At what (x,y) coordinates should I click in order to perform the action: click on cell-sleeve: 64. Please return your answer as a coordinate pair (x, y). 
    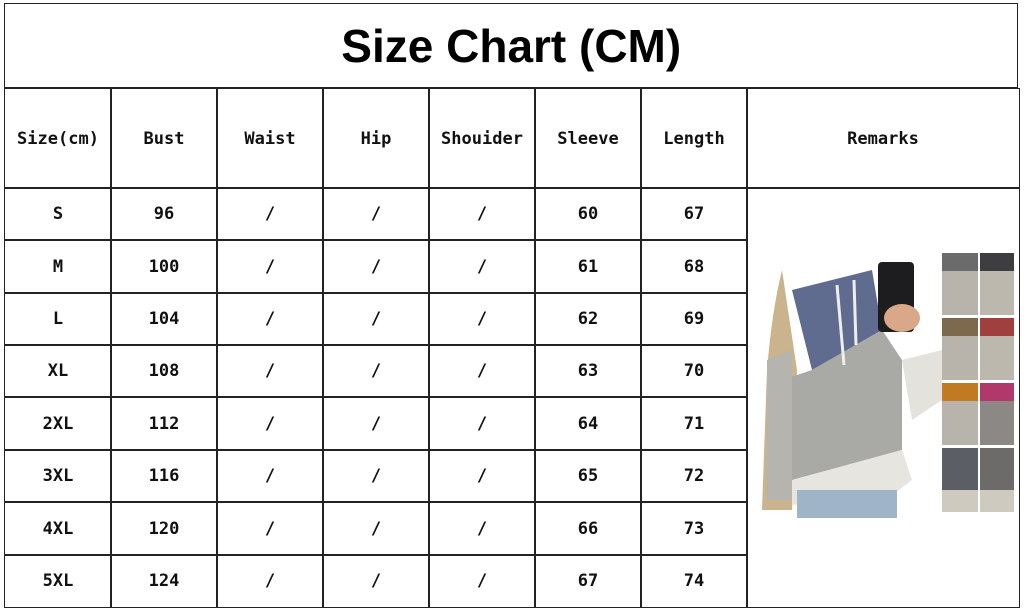
    Looking at the image, I should click on (588, 423).